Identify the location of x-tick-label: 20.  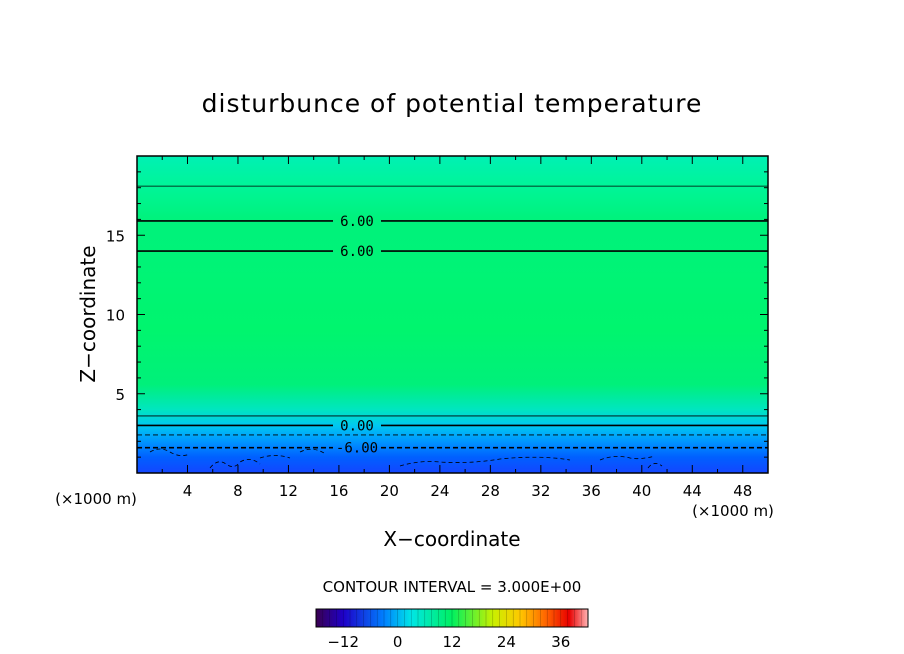
(389, 491).